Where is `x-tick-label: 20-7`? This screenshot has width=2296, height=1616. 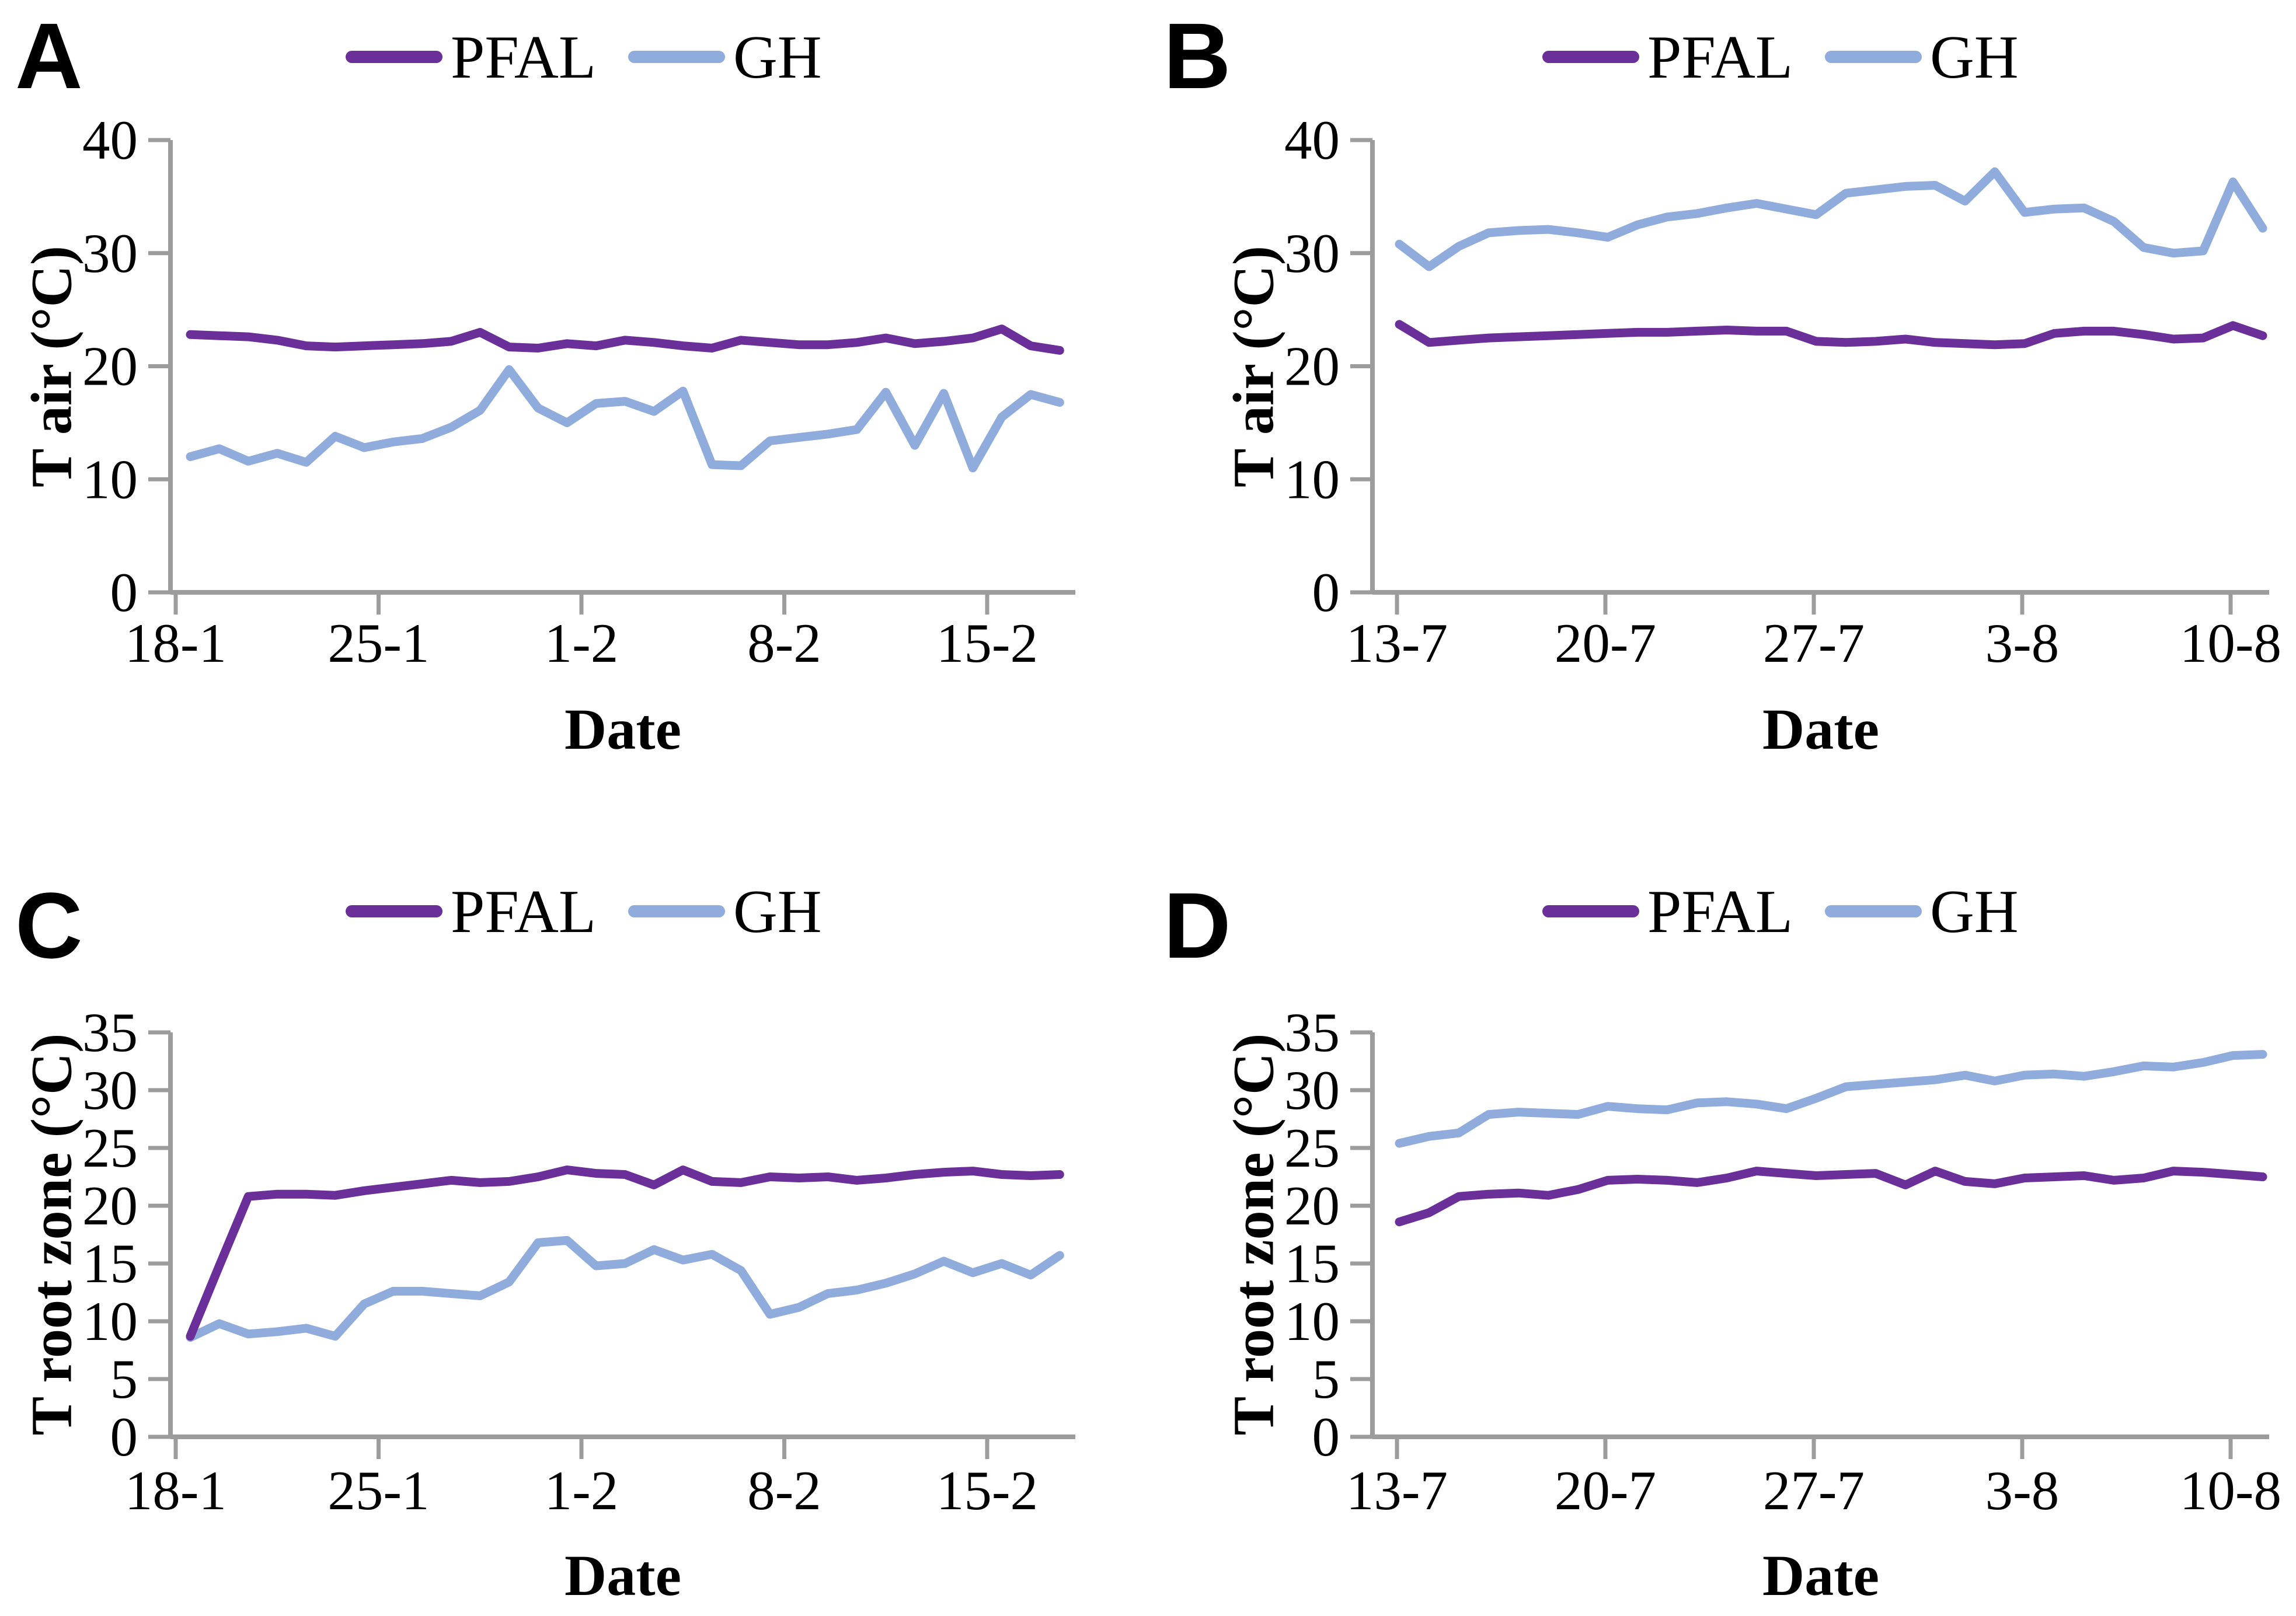
x-tick-label: 20-7 is located at coordinates (1606, 1490).